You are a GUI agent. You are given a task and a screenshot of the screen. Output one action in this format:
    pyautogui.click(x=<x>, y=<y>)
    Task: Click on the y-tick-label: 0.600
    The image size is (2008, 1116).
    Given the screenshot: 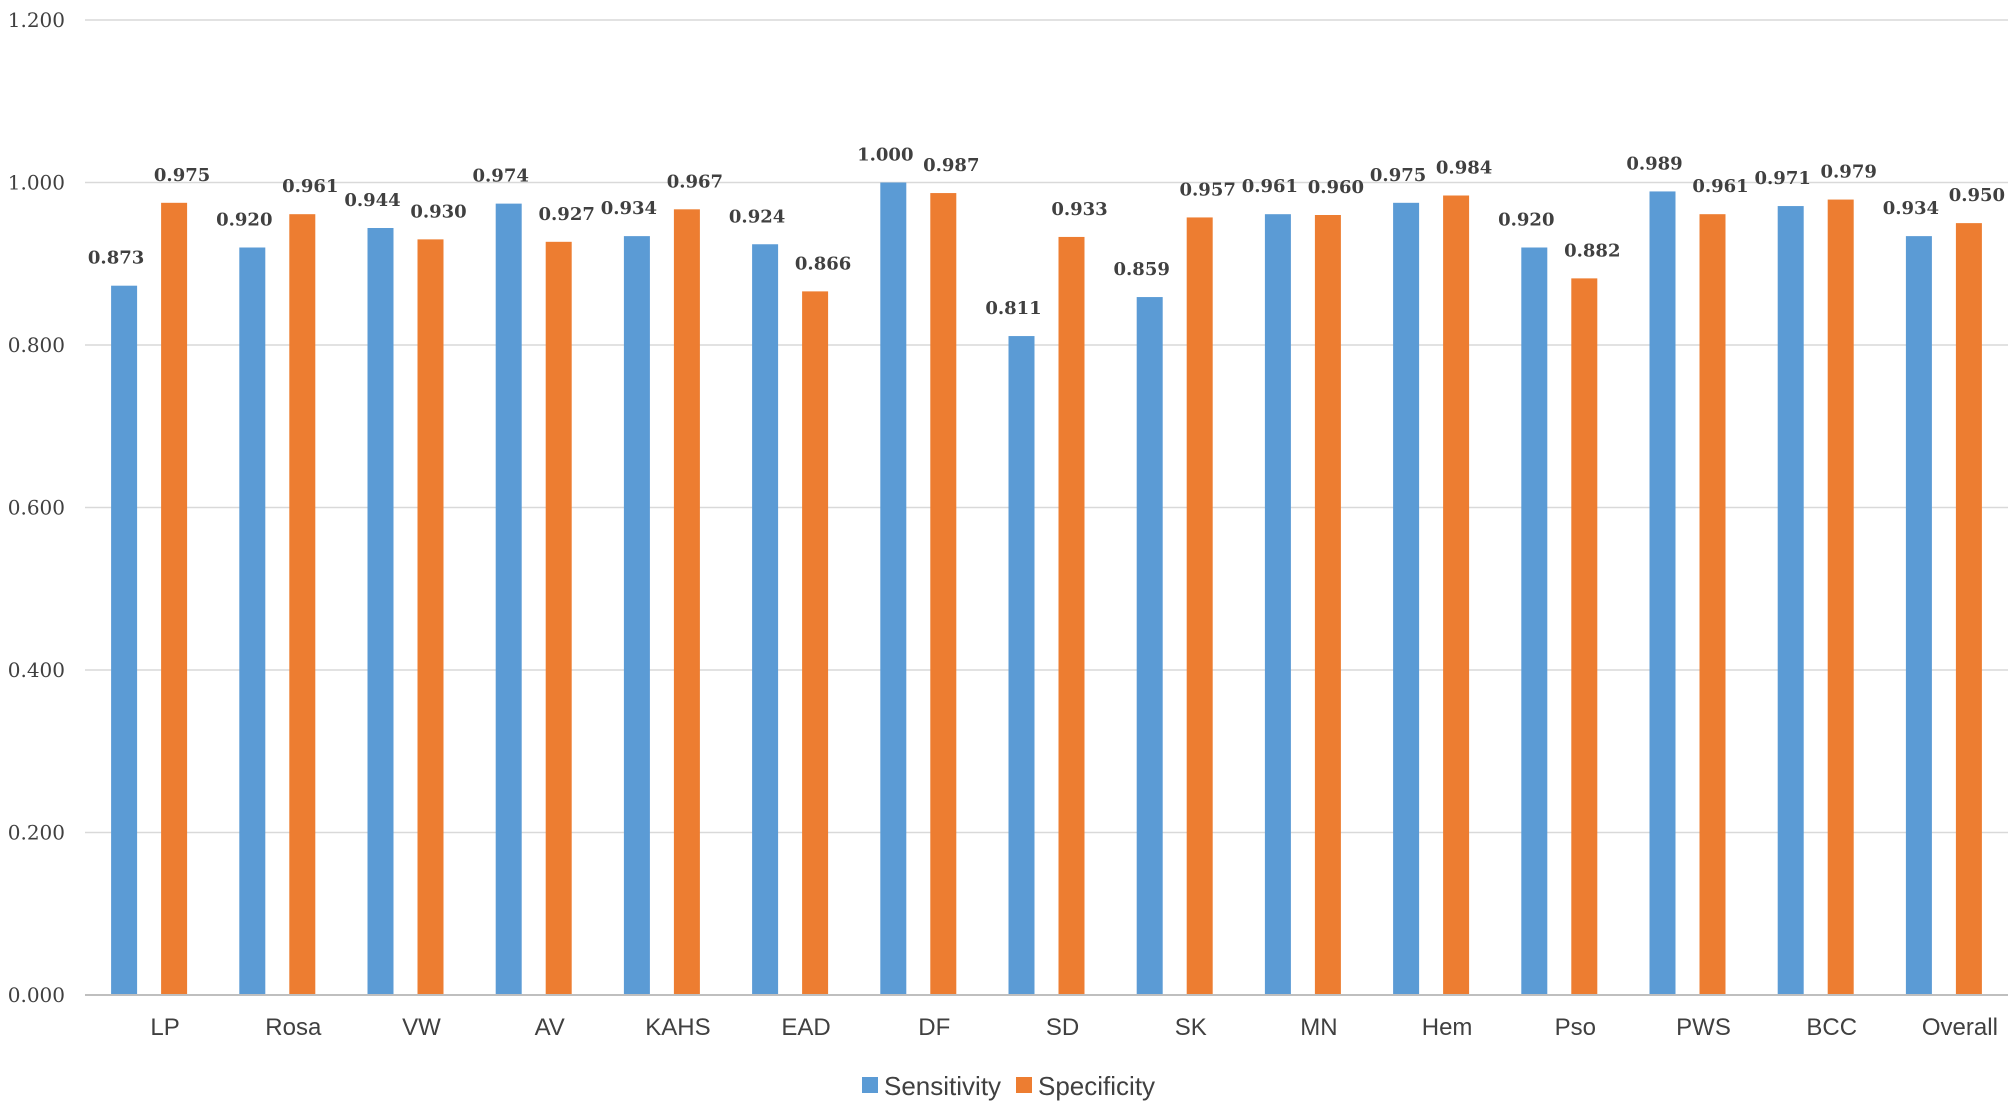 What is the action you would take?
    pyautogui.click(x=36, y=508)
    